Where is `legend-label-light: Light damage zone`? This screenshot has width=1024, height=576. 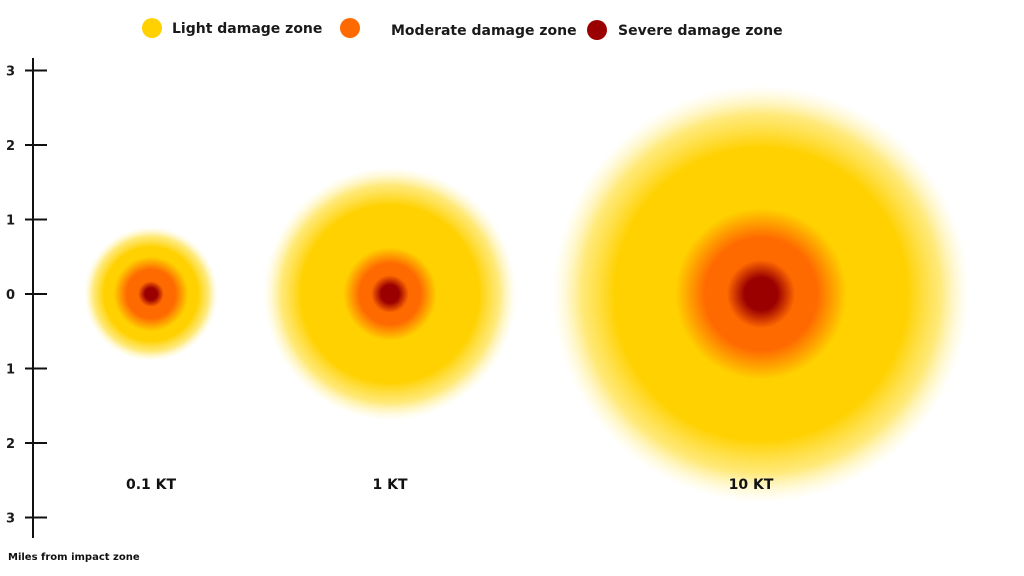
legend-label-light: Light damage zone is located at coordinates (247, 29).